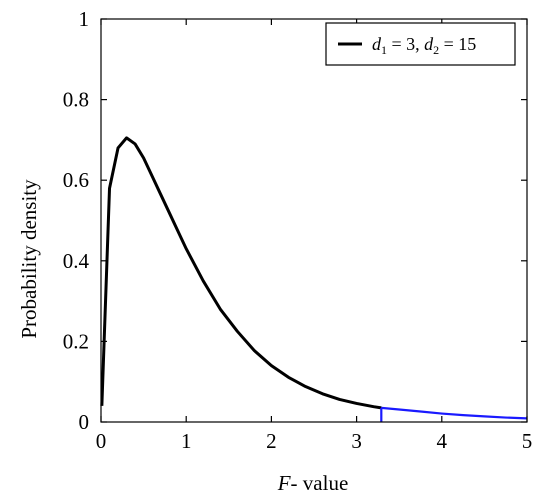 The image size is (550, 503). Describe the element at coordinates (101, 441) in the screenshot. I see `x-tick-label: 0` at that location.